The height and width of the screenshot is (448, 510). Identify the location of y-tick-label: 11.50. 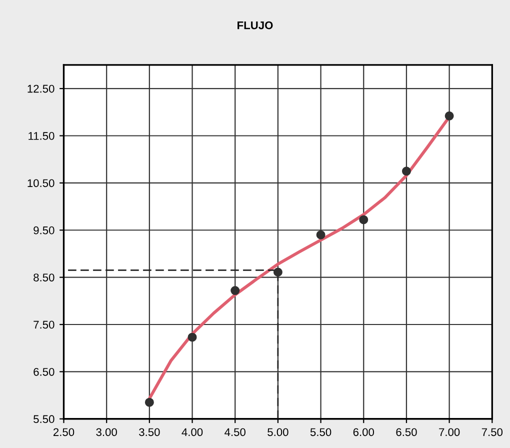
(41, 136).